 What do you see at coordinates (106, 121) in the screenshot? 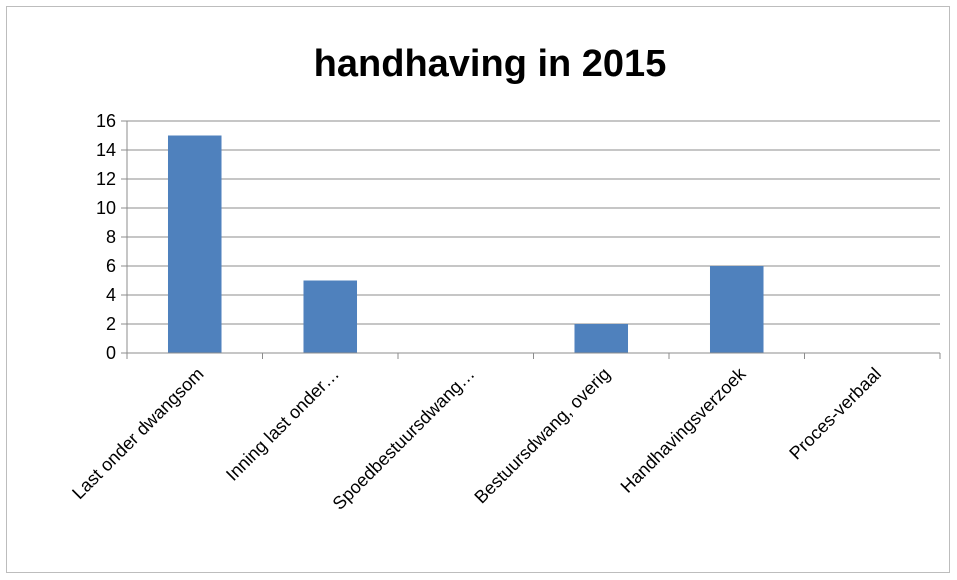
I see `y-tick-label: 16` at bounding box center [106, 121].